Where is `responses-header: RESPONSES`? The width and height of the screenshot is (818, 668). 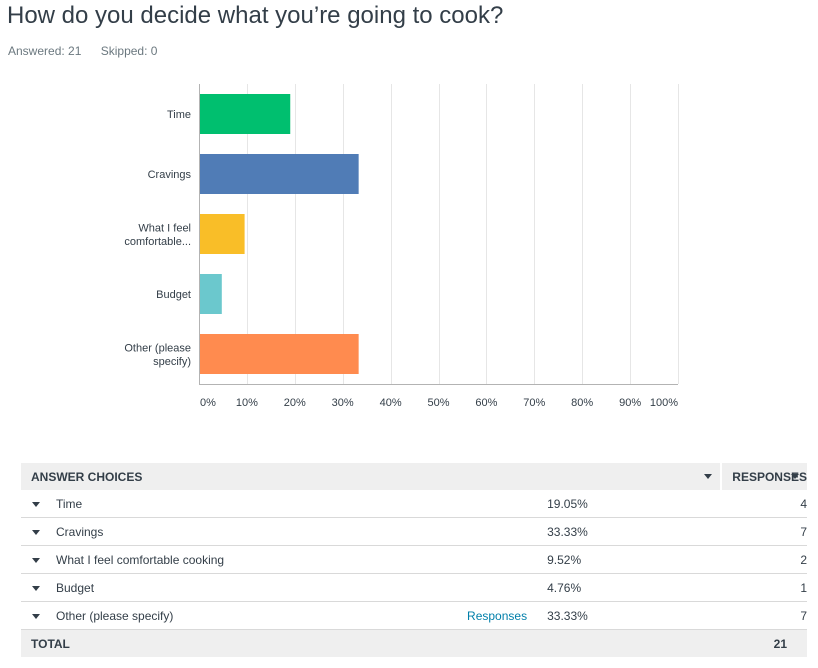
responses-header: RESPONSES is located at coordinates (764, 476).